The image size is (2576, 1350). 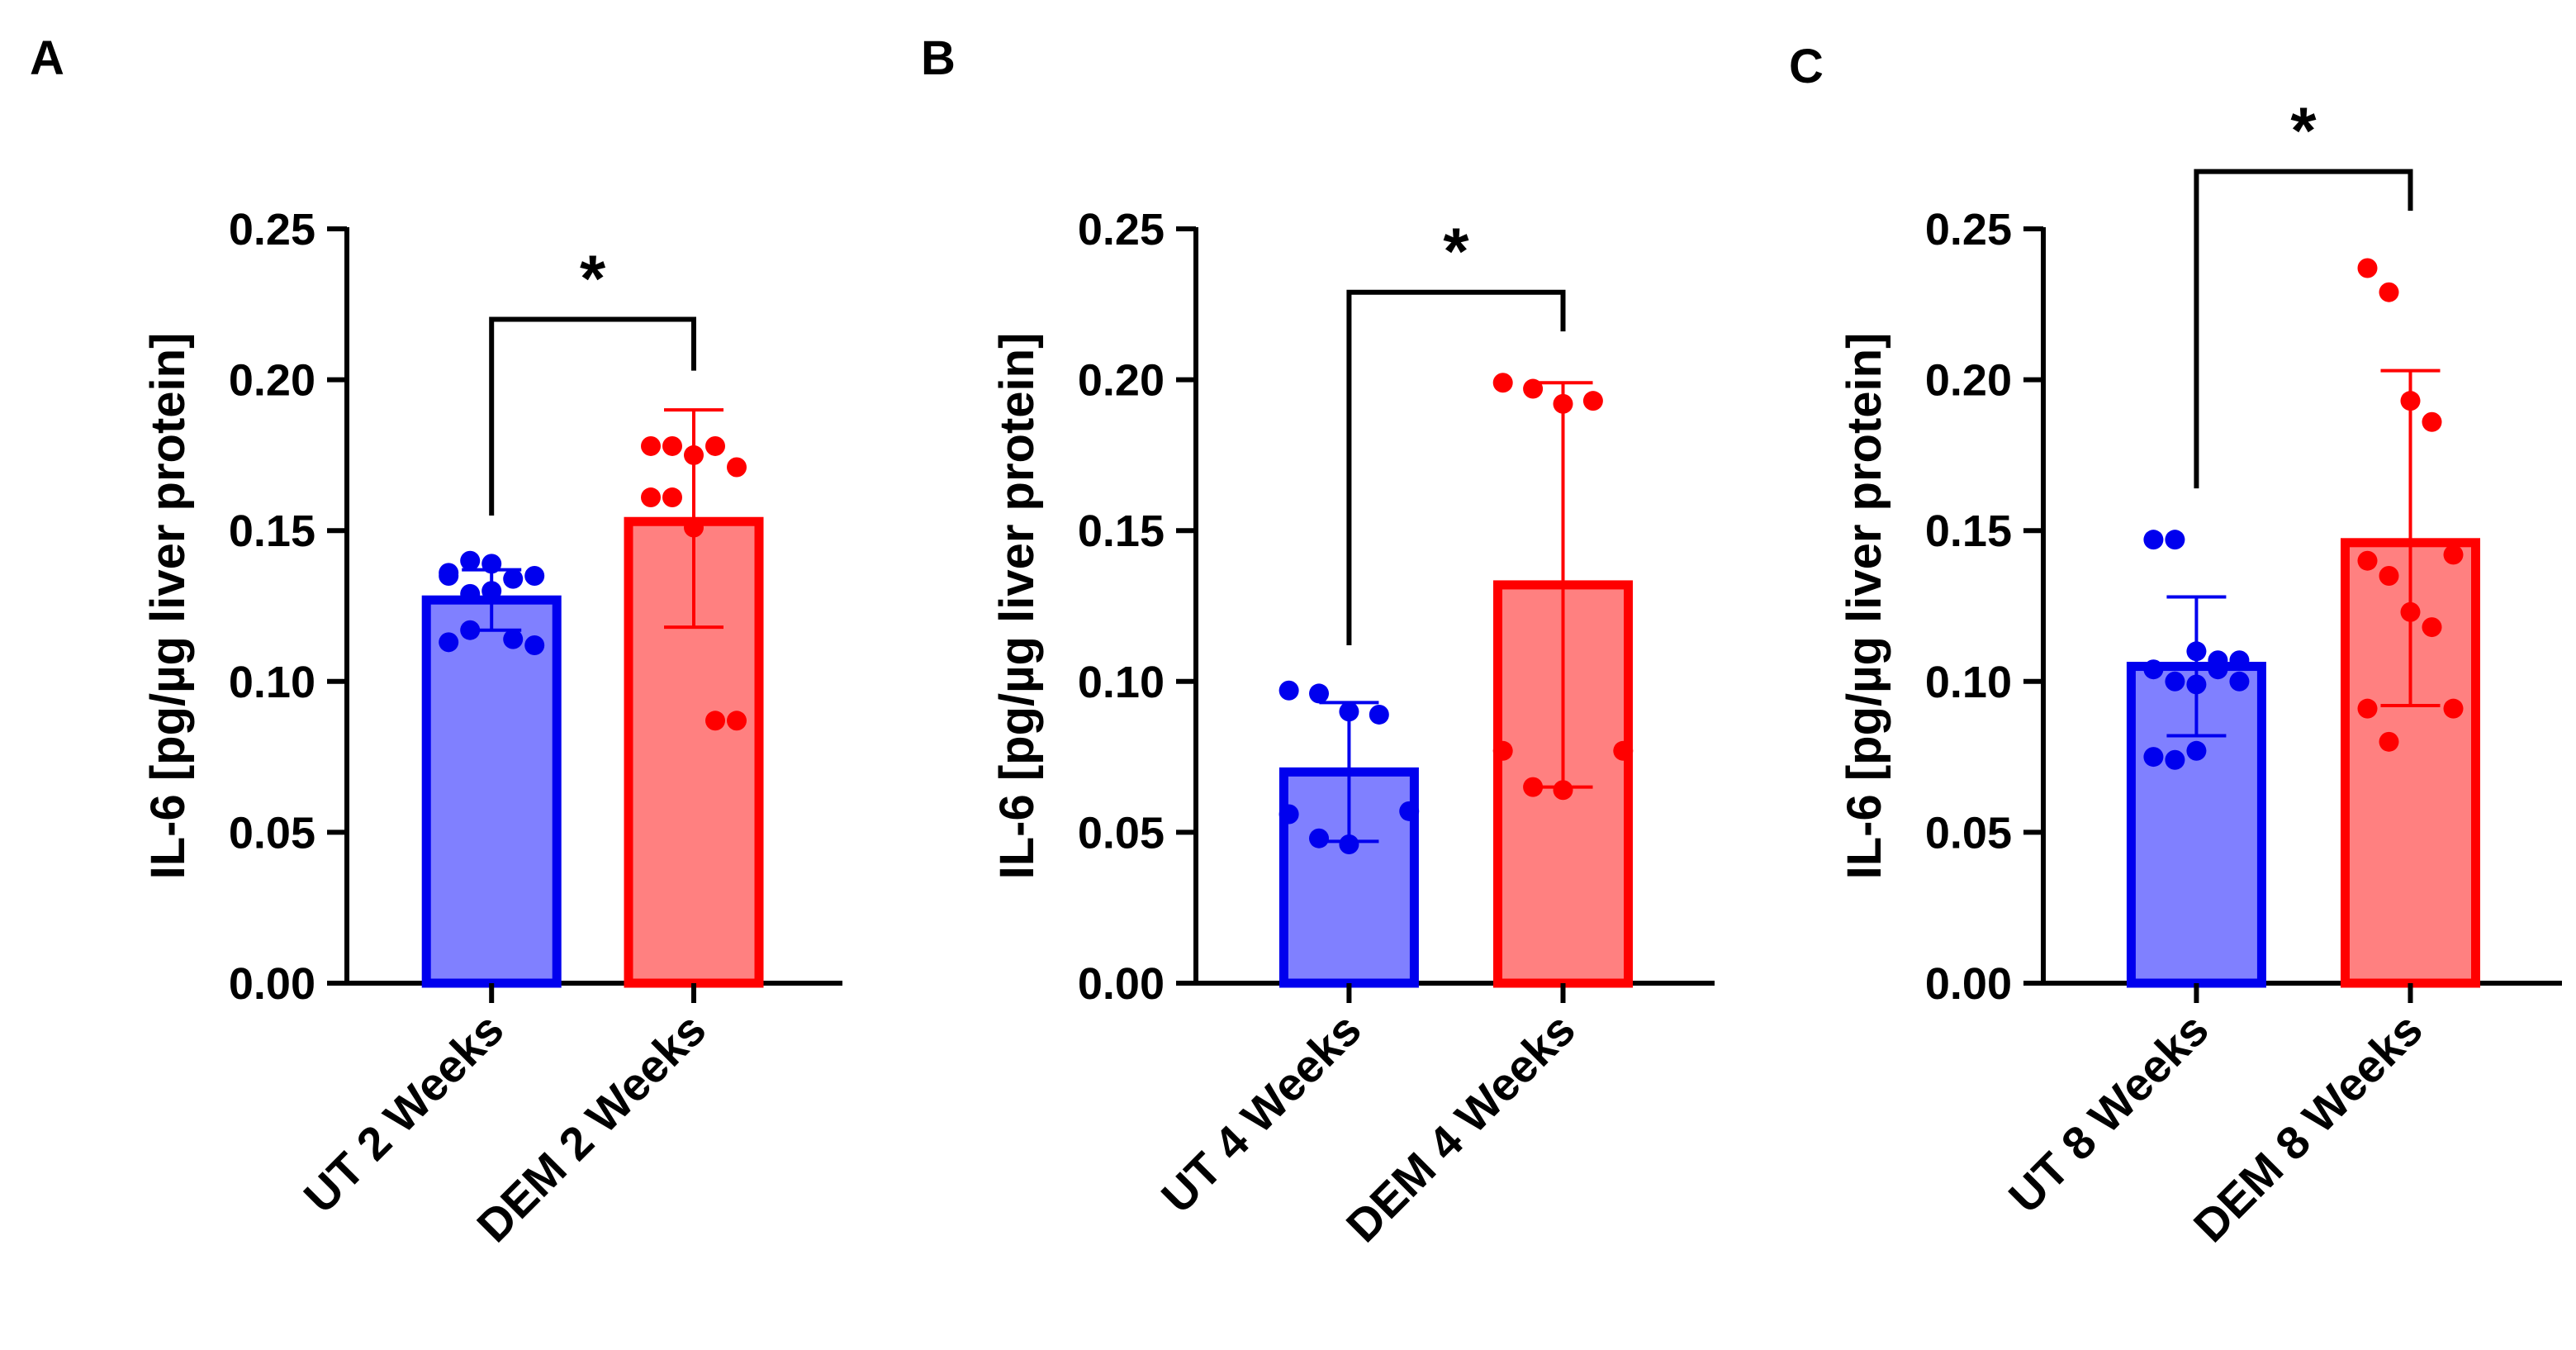 I want to click on x-category-label: UT 2 Weeks, so click(x=404, y=1113).